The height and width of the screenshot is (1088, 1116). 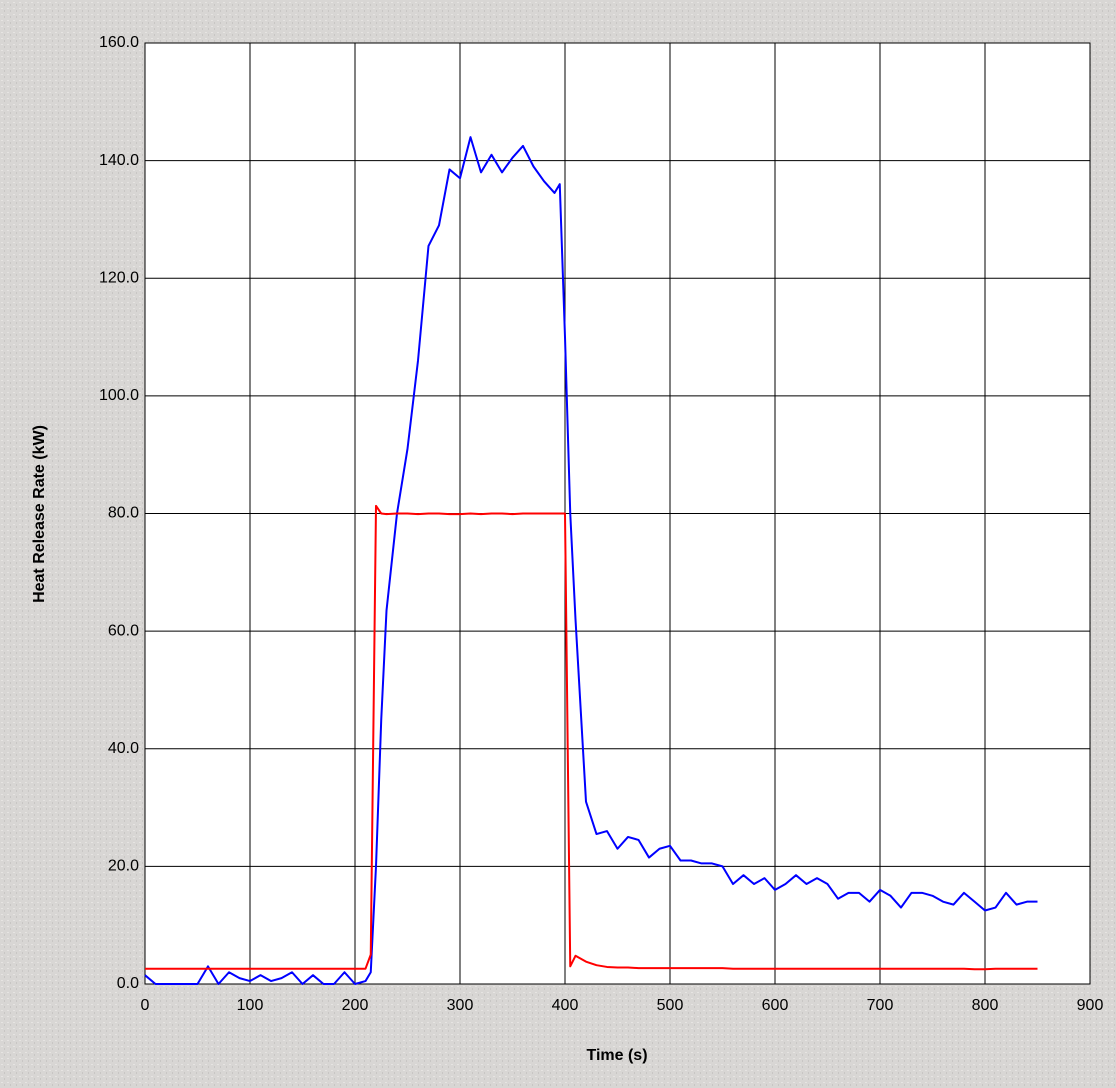 I want to click on x-tick-label: 300, so click(x=460, y=1005).